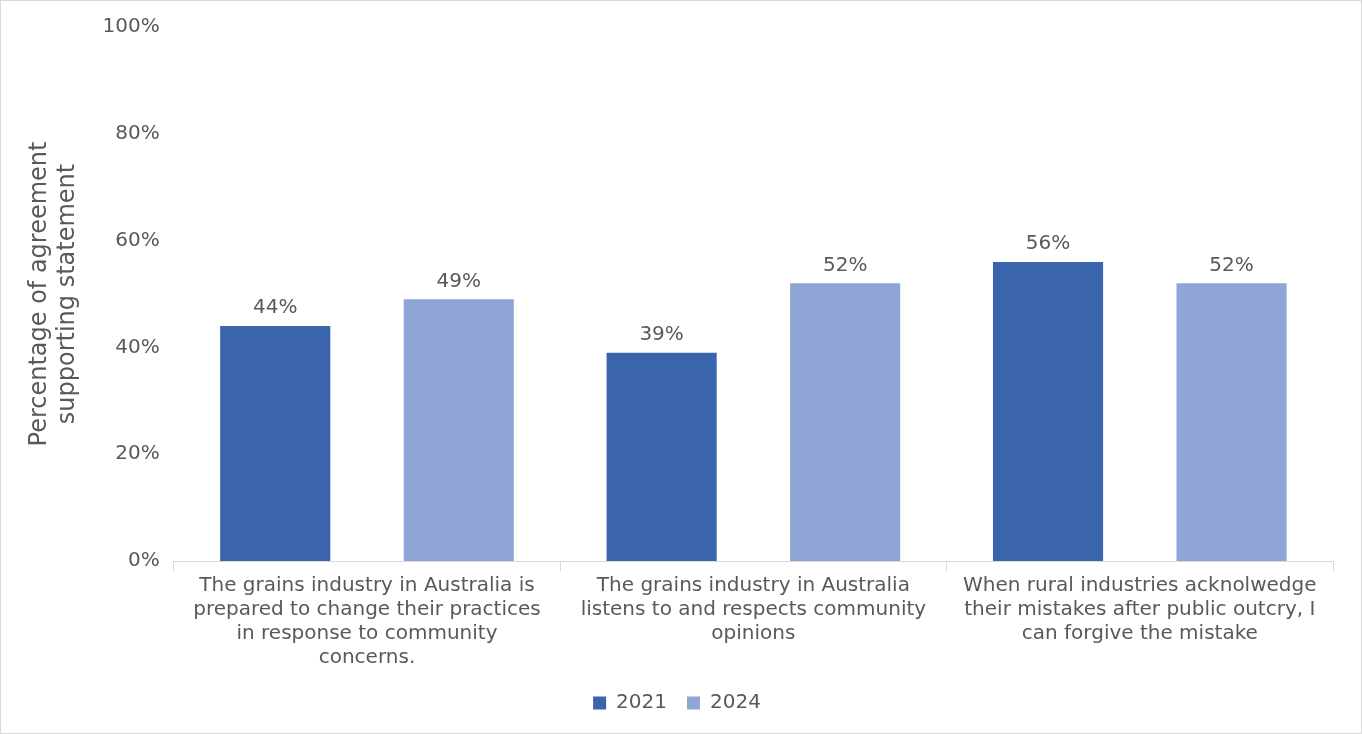  Describe the element at coordinates (137, 452) in the screenshot. I see `y-tick-label: 20%` at that location.